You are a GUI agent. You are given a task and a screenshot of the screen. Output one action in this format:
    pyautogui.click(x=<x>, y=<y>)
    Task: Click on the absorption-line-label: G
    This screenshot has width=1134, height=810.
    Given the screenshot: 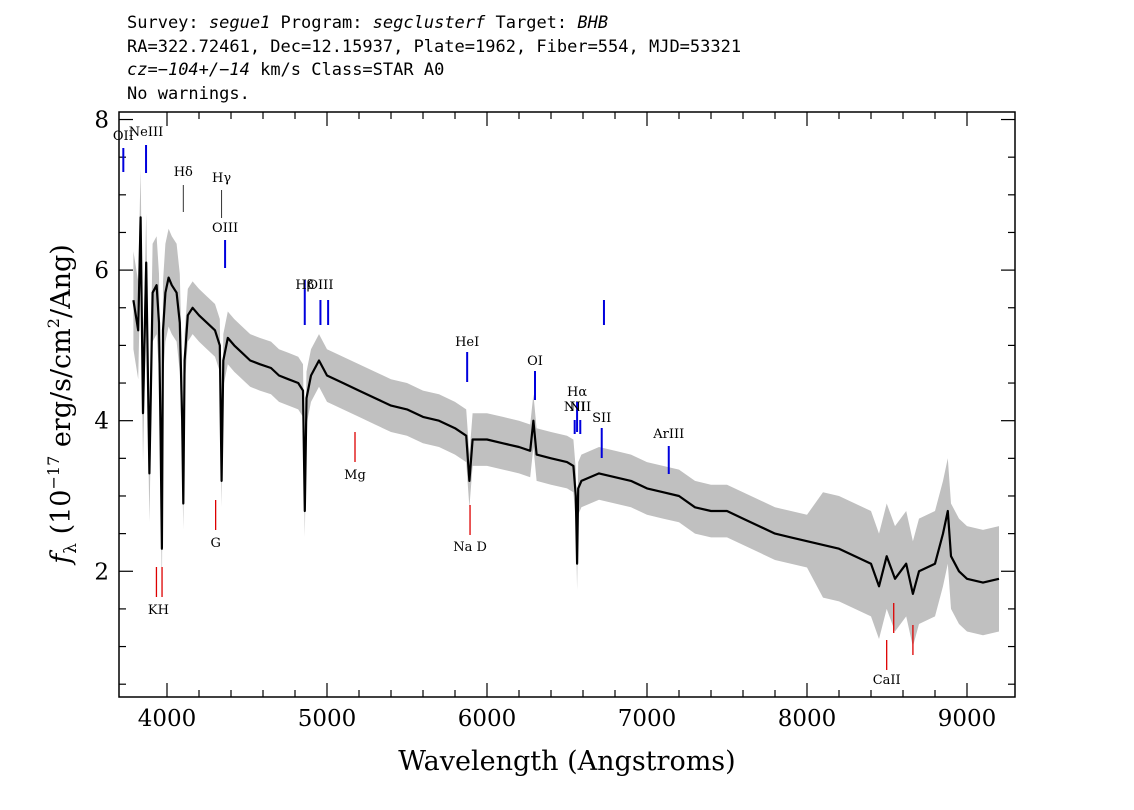 What is the action you would take?
    pyautogui.click(x=215, y=543)
    